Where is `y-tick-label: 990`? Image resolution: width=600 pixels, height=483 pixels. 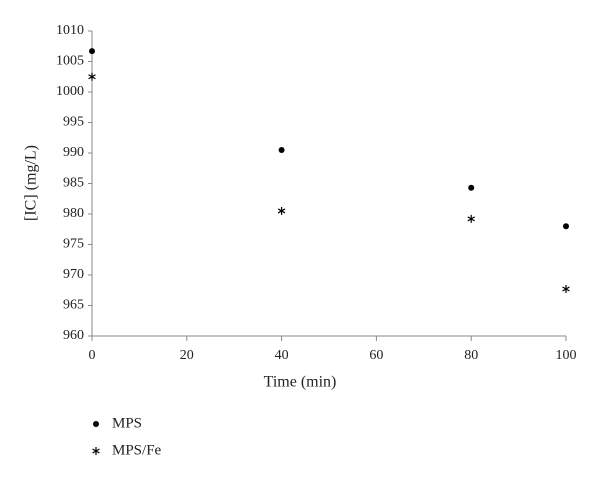 y-tick-label: 990 is located at coordinates (73, 152).